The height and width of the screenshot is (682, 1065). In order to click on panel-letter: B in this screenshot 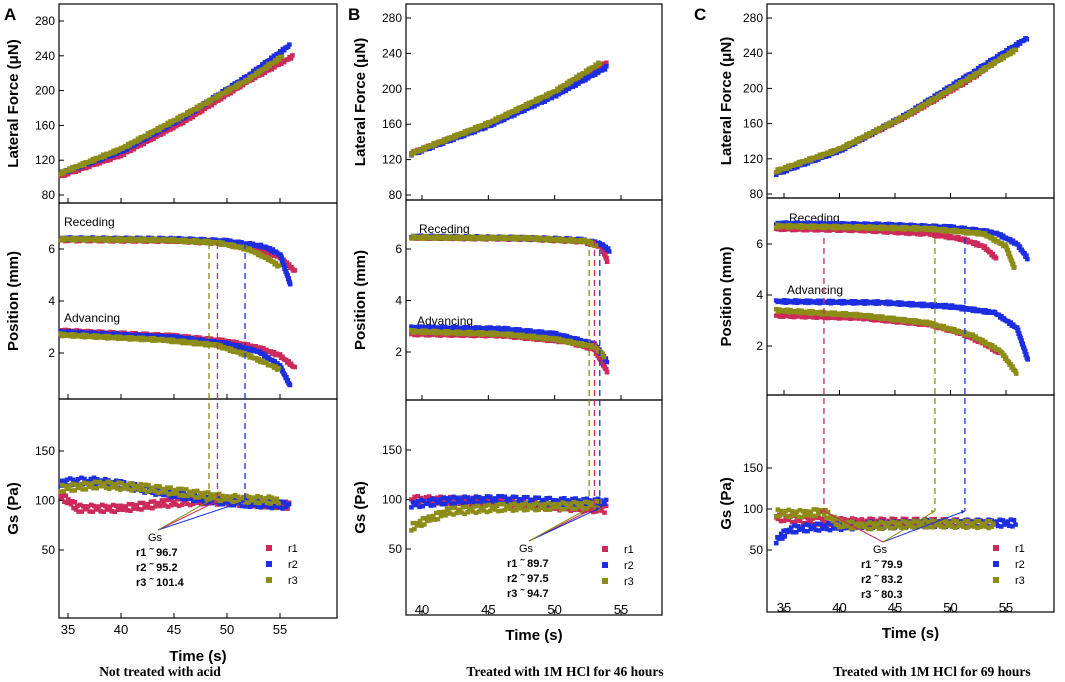, I will do `click(354, 14)`.